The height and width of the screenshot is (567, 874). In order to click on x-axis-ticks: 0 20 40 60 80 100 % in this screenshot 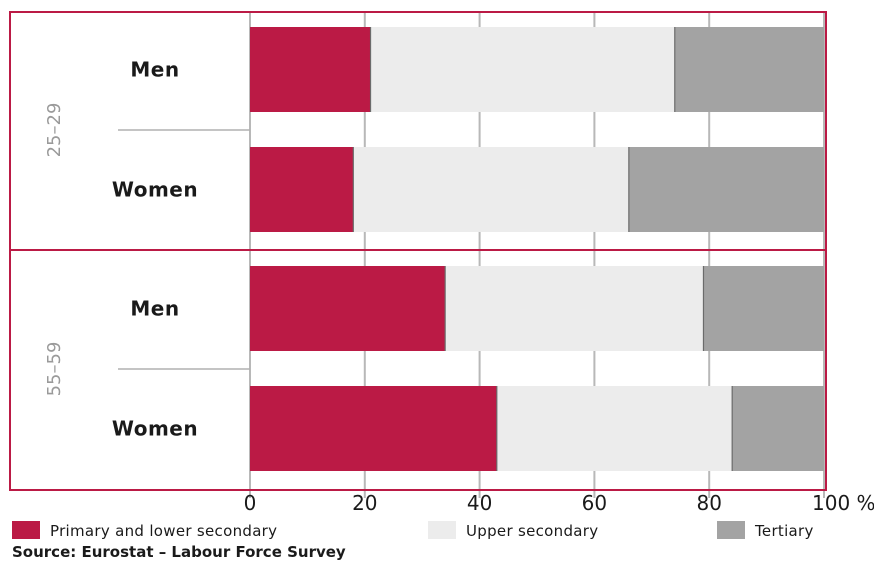, I will do `click(559, 503)`.